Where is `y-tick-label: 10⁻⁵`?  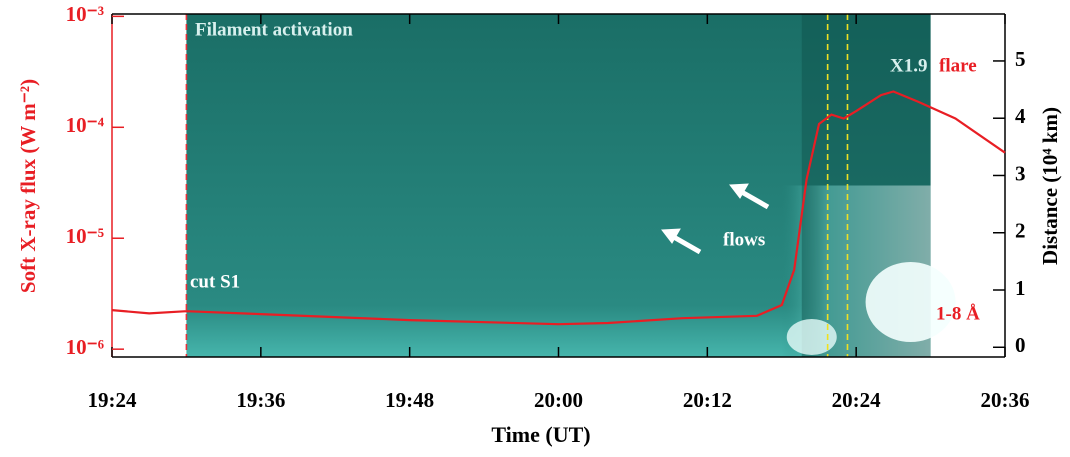 y-tick-label: 10⁻⁵ is located at coordinates (85, 236).